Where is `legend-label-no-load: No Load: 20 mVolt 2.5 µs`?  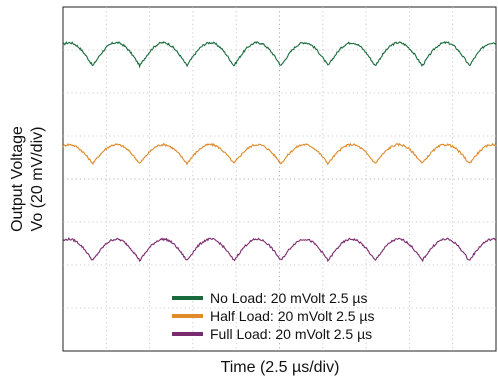 legend-label-no-load: No Load: 20 mVolt 2.5 µs is located at coordinates (289, 298).